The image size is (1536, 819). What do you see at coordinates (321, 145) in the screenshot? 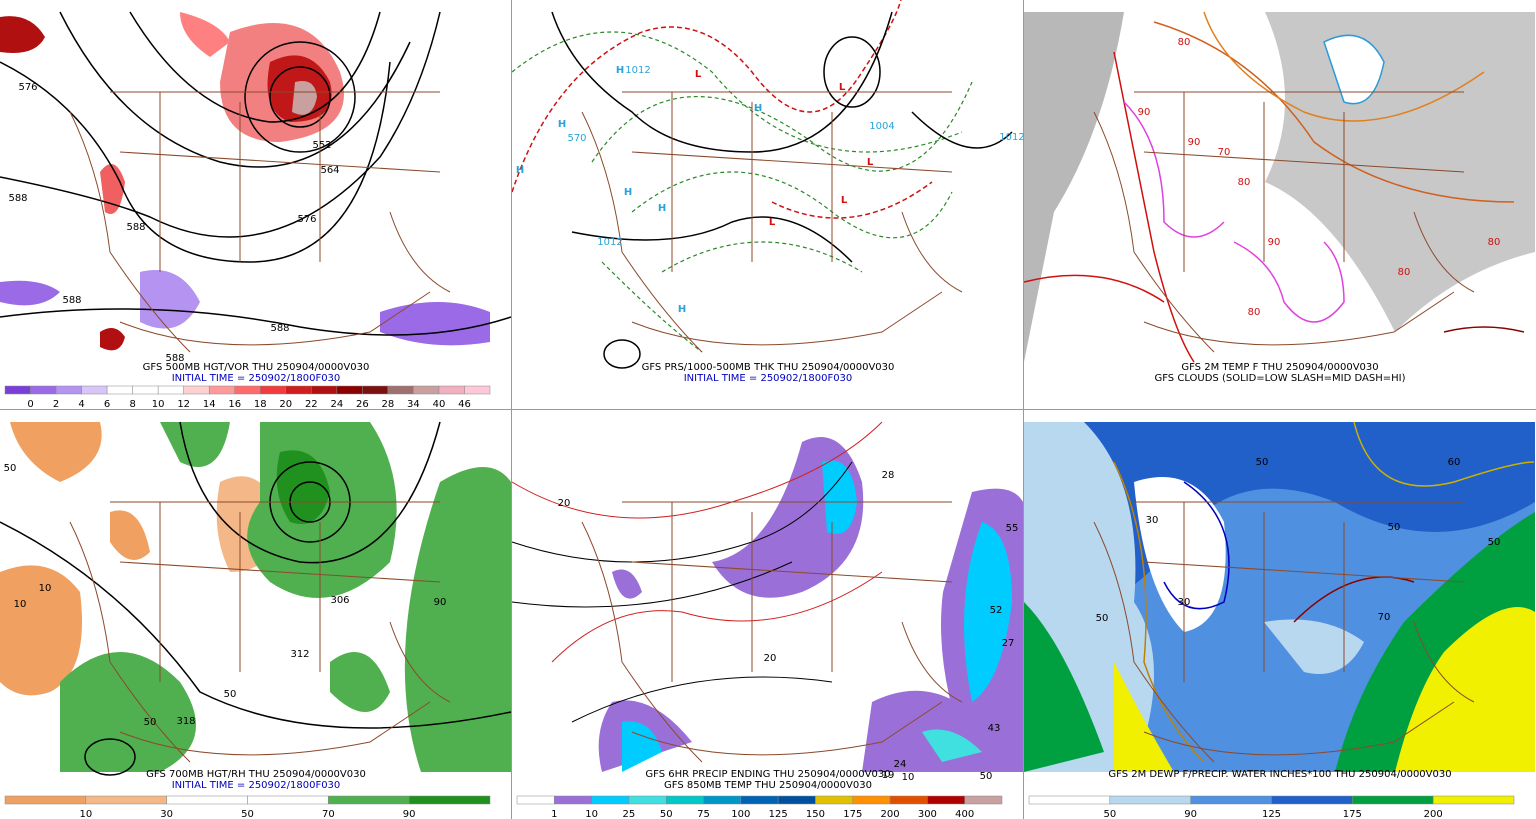
I see `map-label: 552` at bounding box center [321, 145].